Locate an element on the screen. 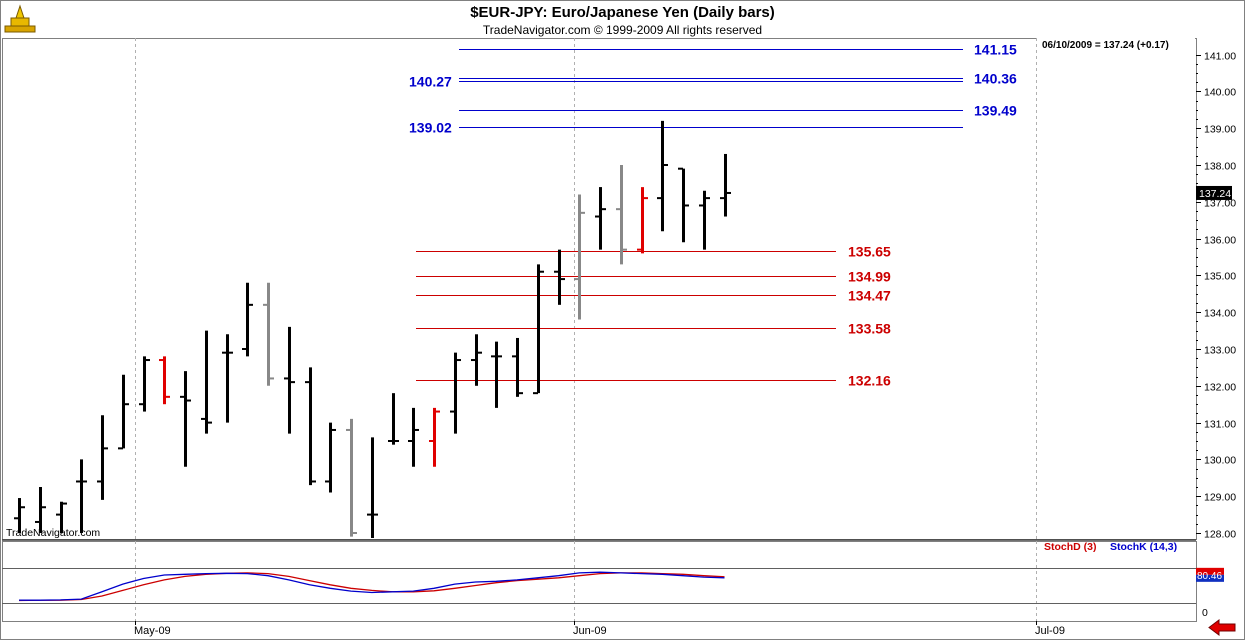  price-tick-label: 139.00 is located at coordinates (1220, 130).